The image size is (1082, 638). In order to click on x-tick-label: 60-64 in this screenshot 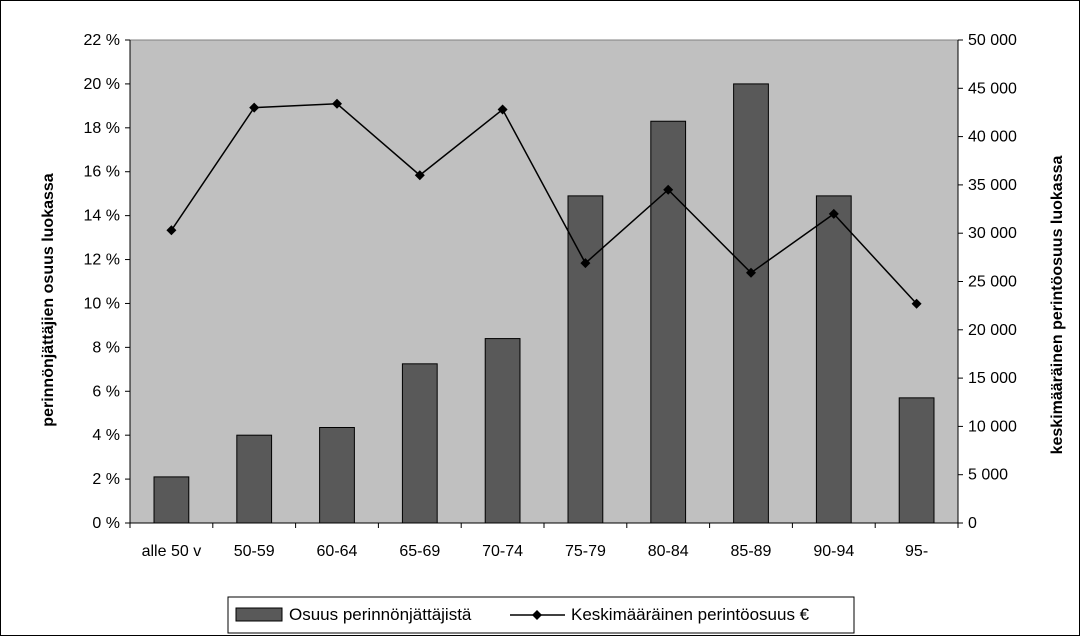, I will do `click(337, 551)`.